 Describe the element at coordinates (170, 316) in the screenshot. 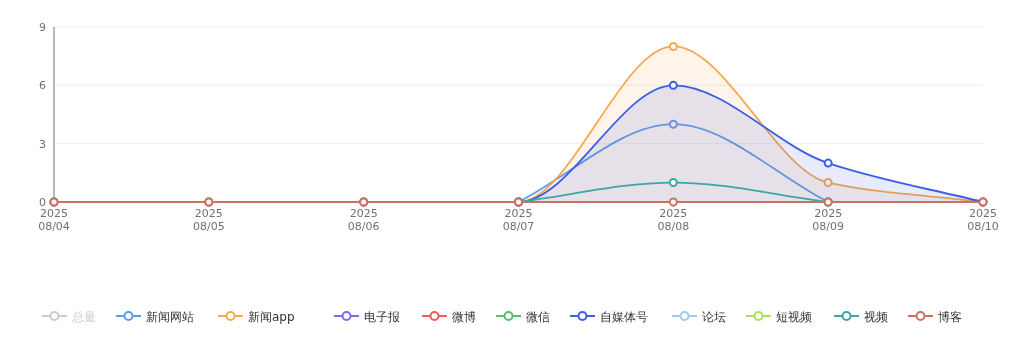

I see `legend-label: 新闻网站` at that location.